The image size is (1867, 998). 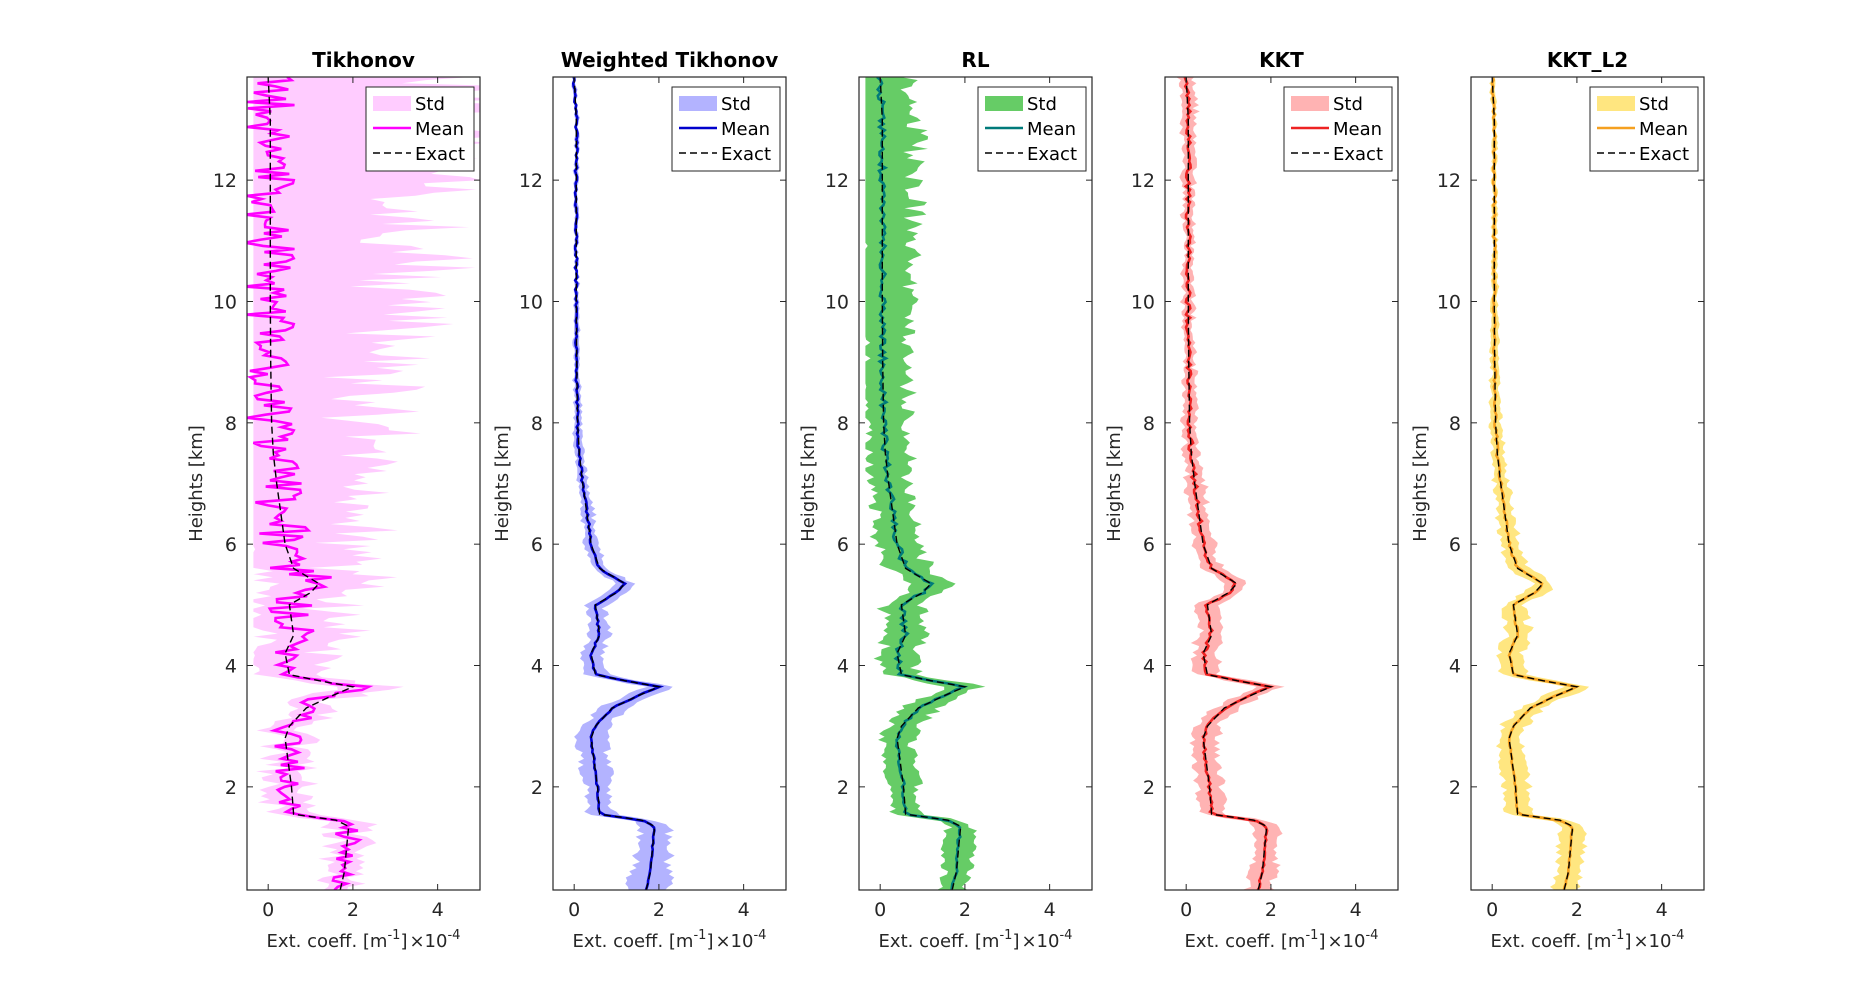 I want to click on panel-title: KKT, so click(x=1281, y=60).